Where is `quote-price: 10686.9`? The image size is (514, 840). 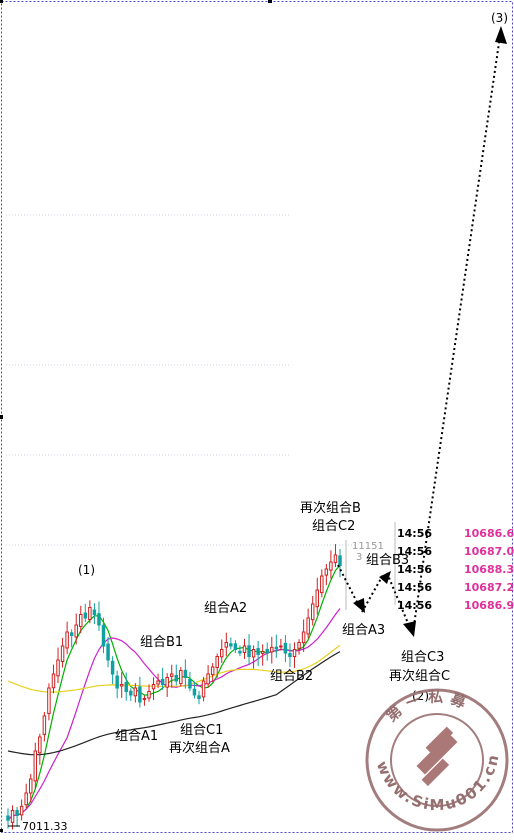
quote-price: 10686.9 is located at coordinates (489, 605).